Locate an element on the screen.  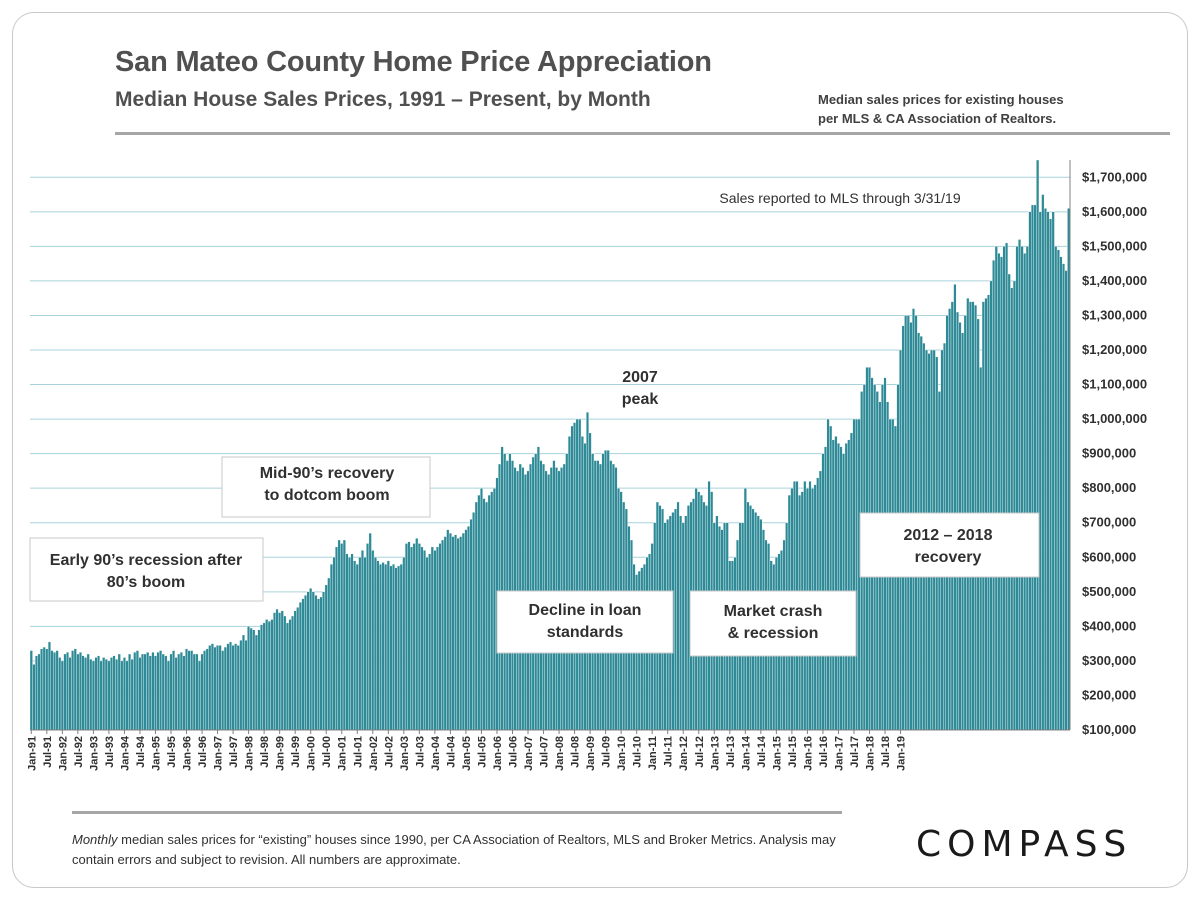
annotation-text: 2012 – 2018 is located at coordinates (948, 535).